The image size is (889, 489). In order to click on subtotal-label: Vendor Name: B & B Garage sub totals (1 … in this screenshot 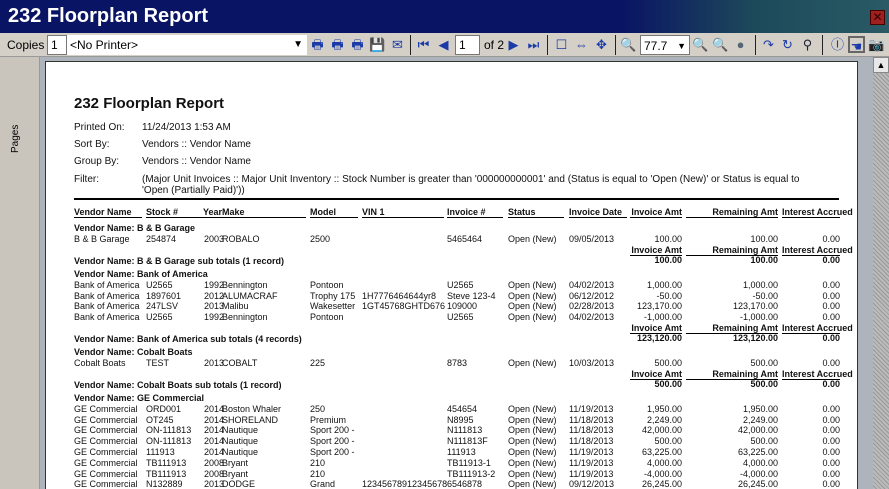, I will do `click(179, 260)`.